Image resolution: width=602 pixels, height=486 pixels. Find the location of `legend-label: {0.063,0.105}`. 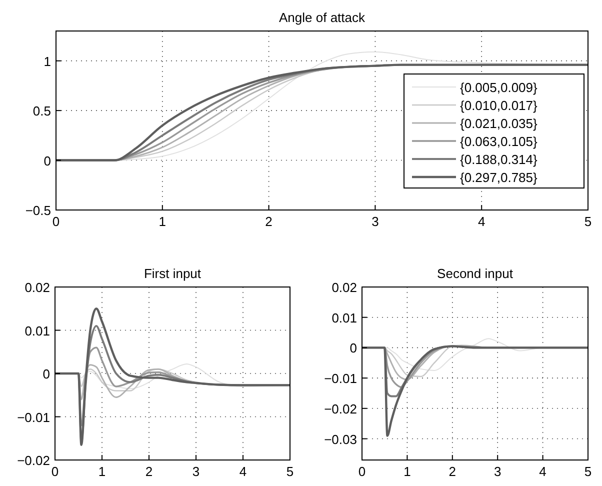

legend-label: {0.063,0.105} is located at coordinates (499, 141).